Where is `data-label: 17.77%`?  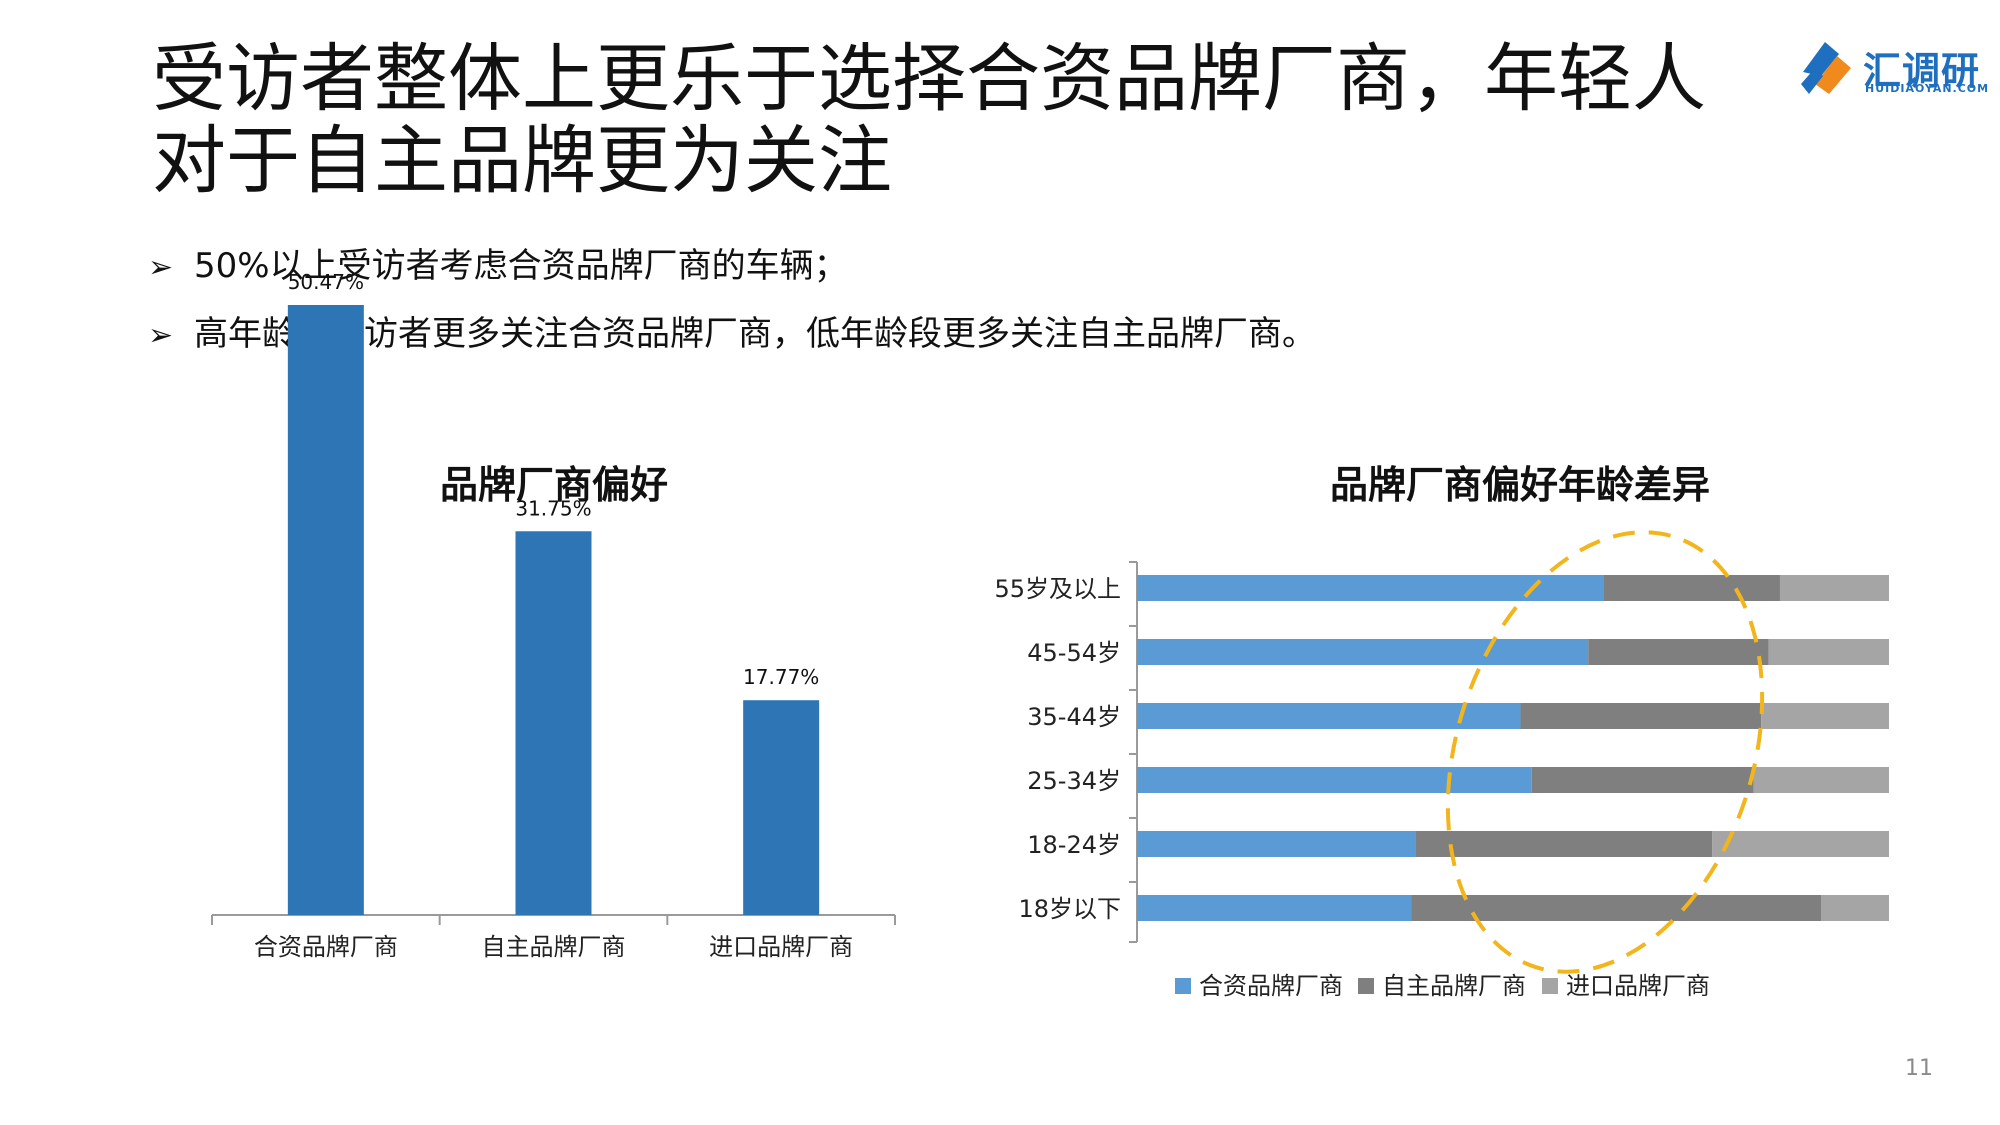
data-label: 17.77% is located at coordinates (781, 677).